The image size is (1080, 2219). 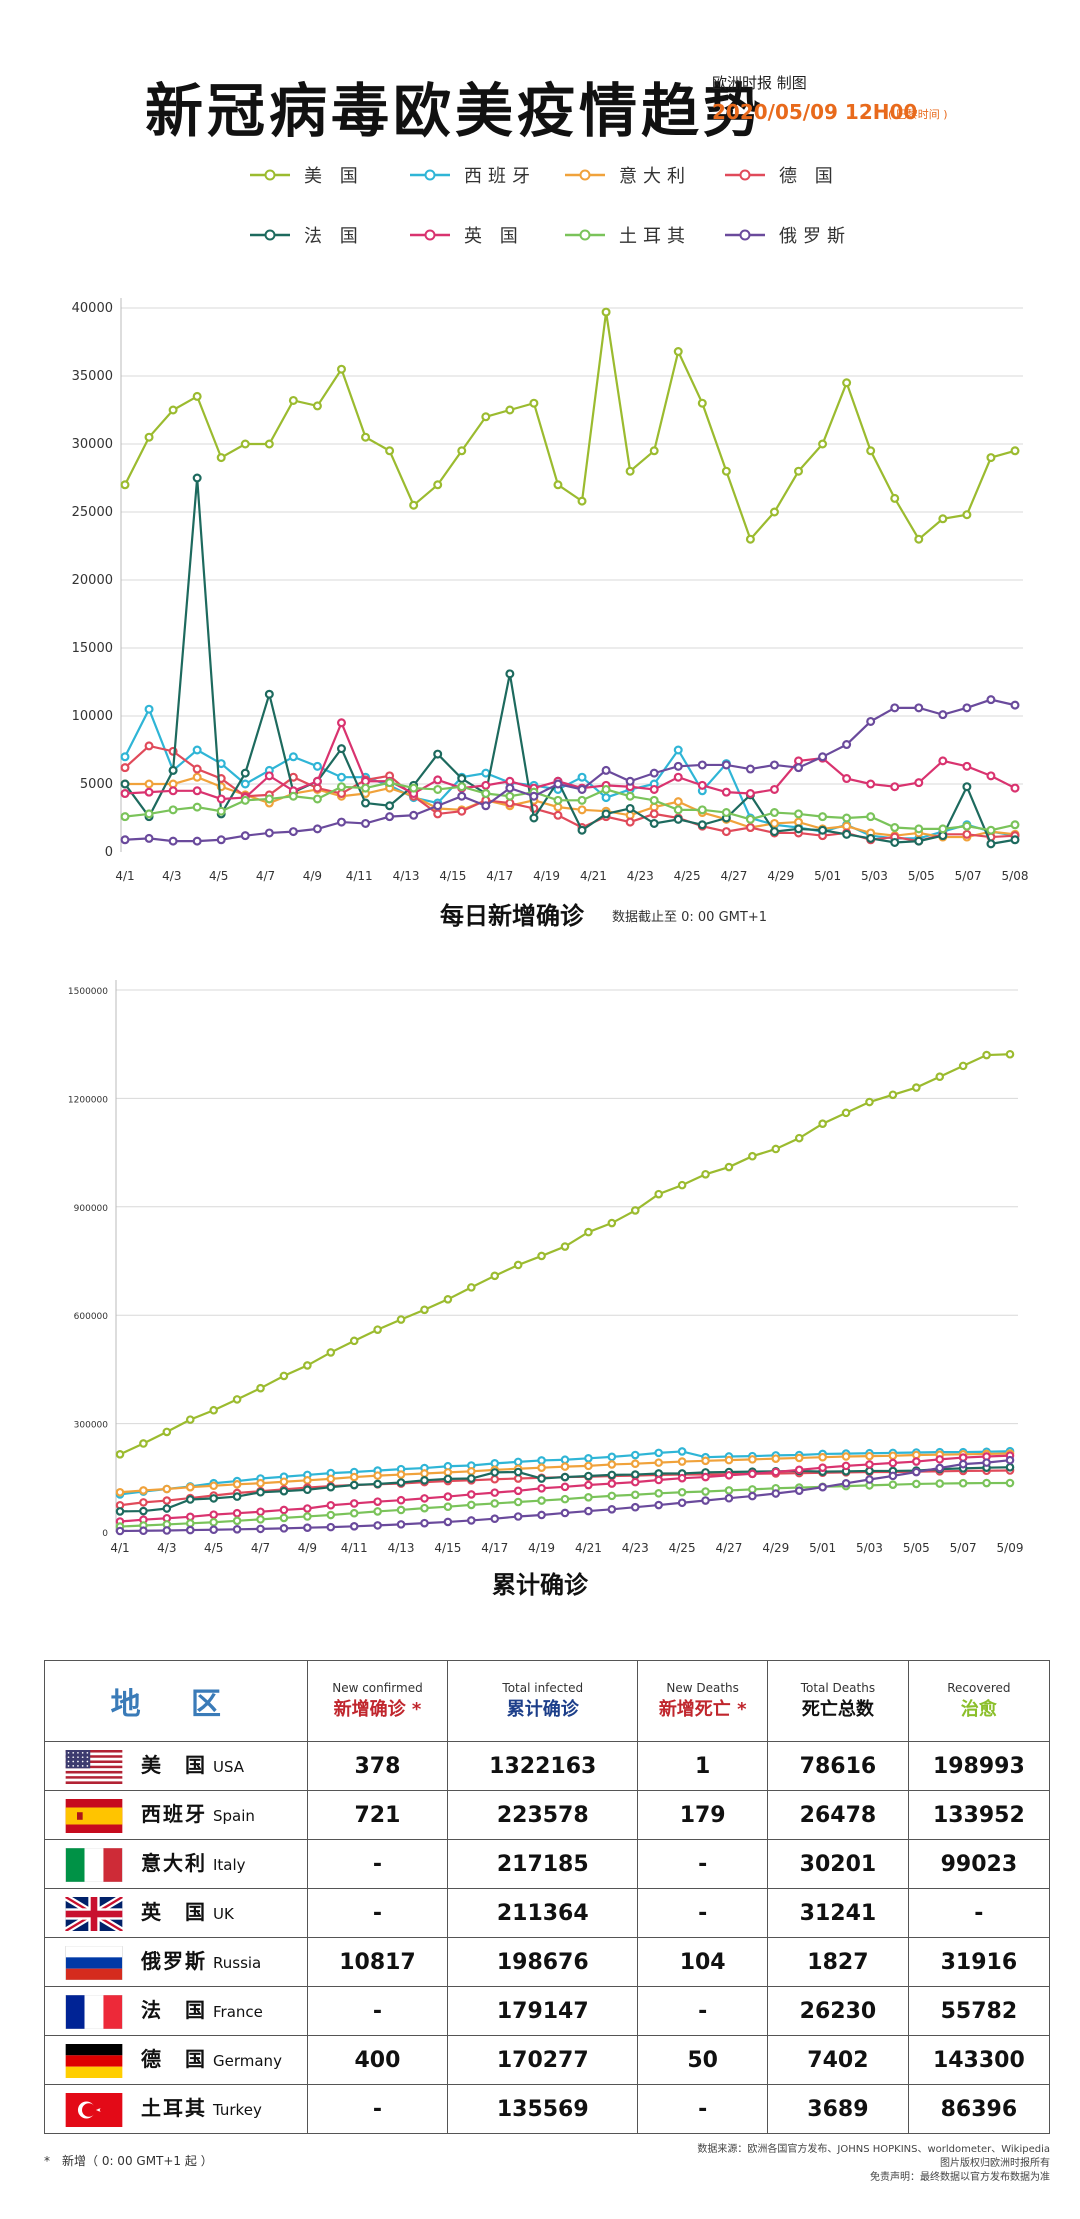 What do you see at coordinates (543, 1815) in the screenshot?
I see `table-cell: 223578` at bounding box center [543, 1815].